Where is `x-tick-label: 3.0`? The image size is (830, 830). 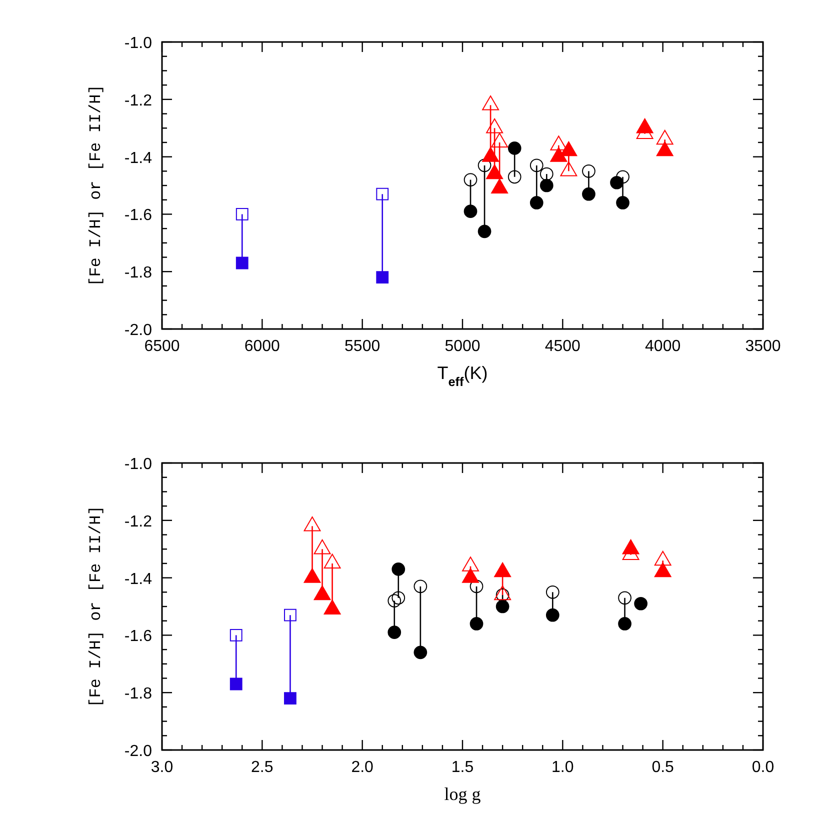
x-tick-label: 3.0 is located at coordinates (162, 767).